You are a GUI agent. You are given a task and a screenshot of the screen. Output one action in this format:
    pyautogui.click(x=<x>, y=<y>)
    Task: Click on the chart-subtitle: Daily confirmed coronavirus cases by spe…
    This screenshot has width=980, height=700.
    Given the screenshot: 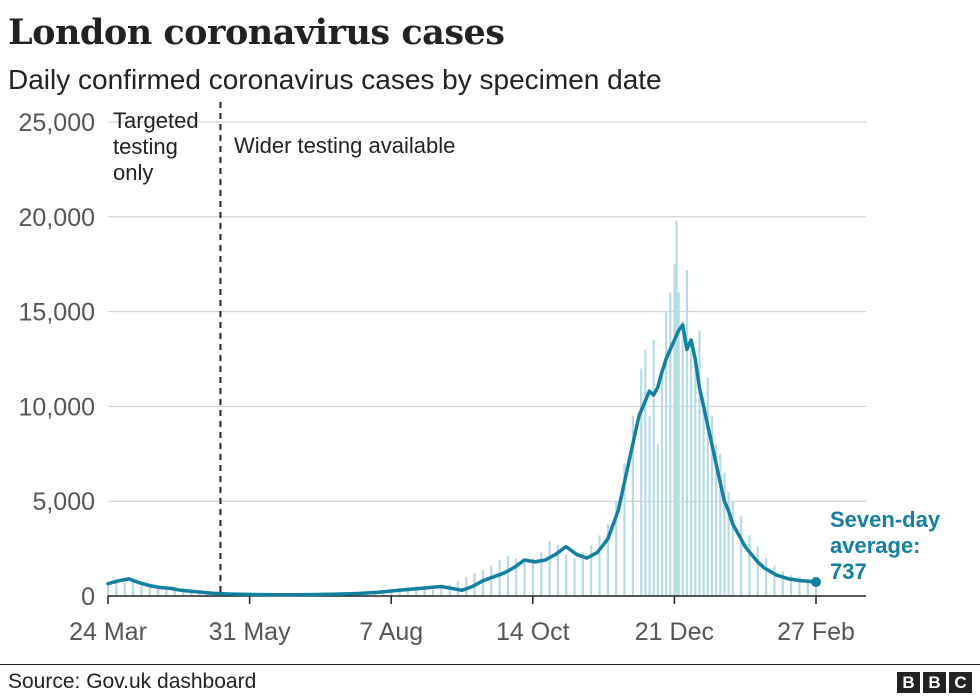 What is the action you would take?
    pyautogui.click(x=335, y=79)
    